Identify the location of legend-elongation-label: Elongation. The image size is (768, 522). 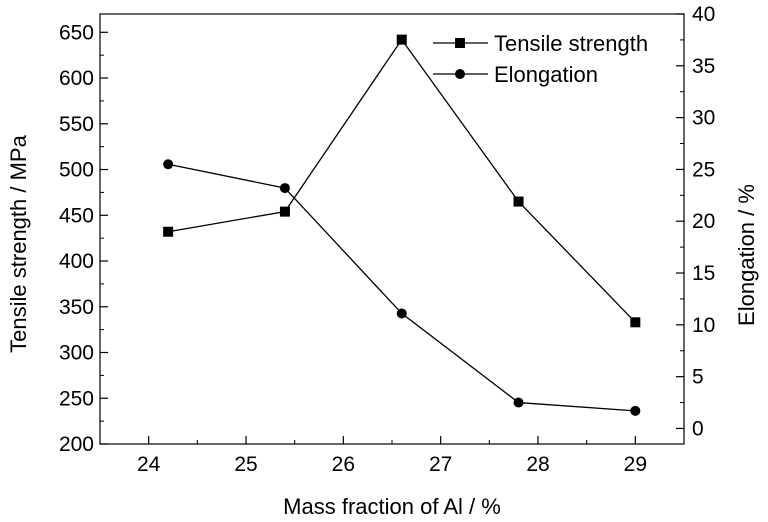
(546, 74).